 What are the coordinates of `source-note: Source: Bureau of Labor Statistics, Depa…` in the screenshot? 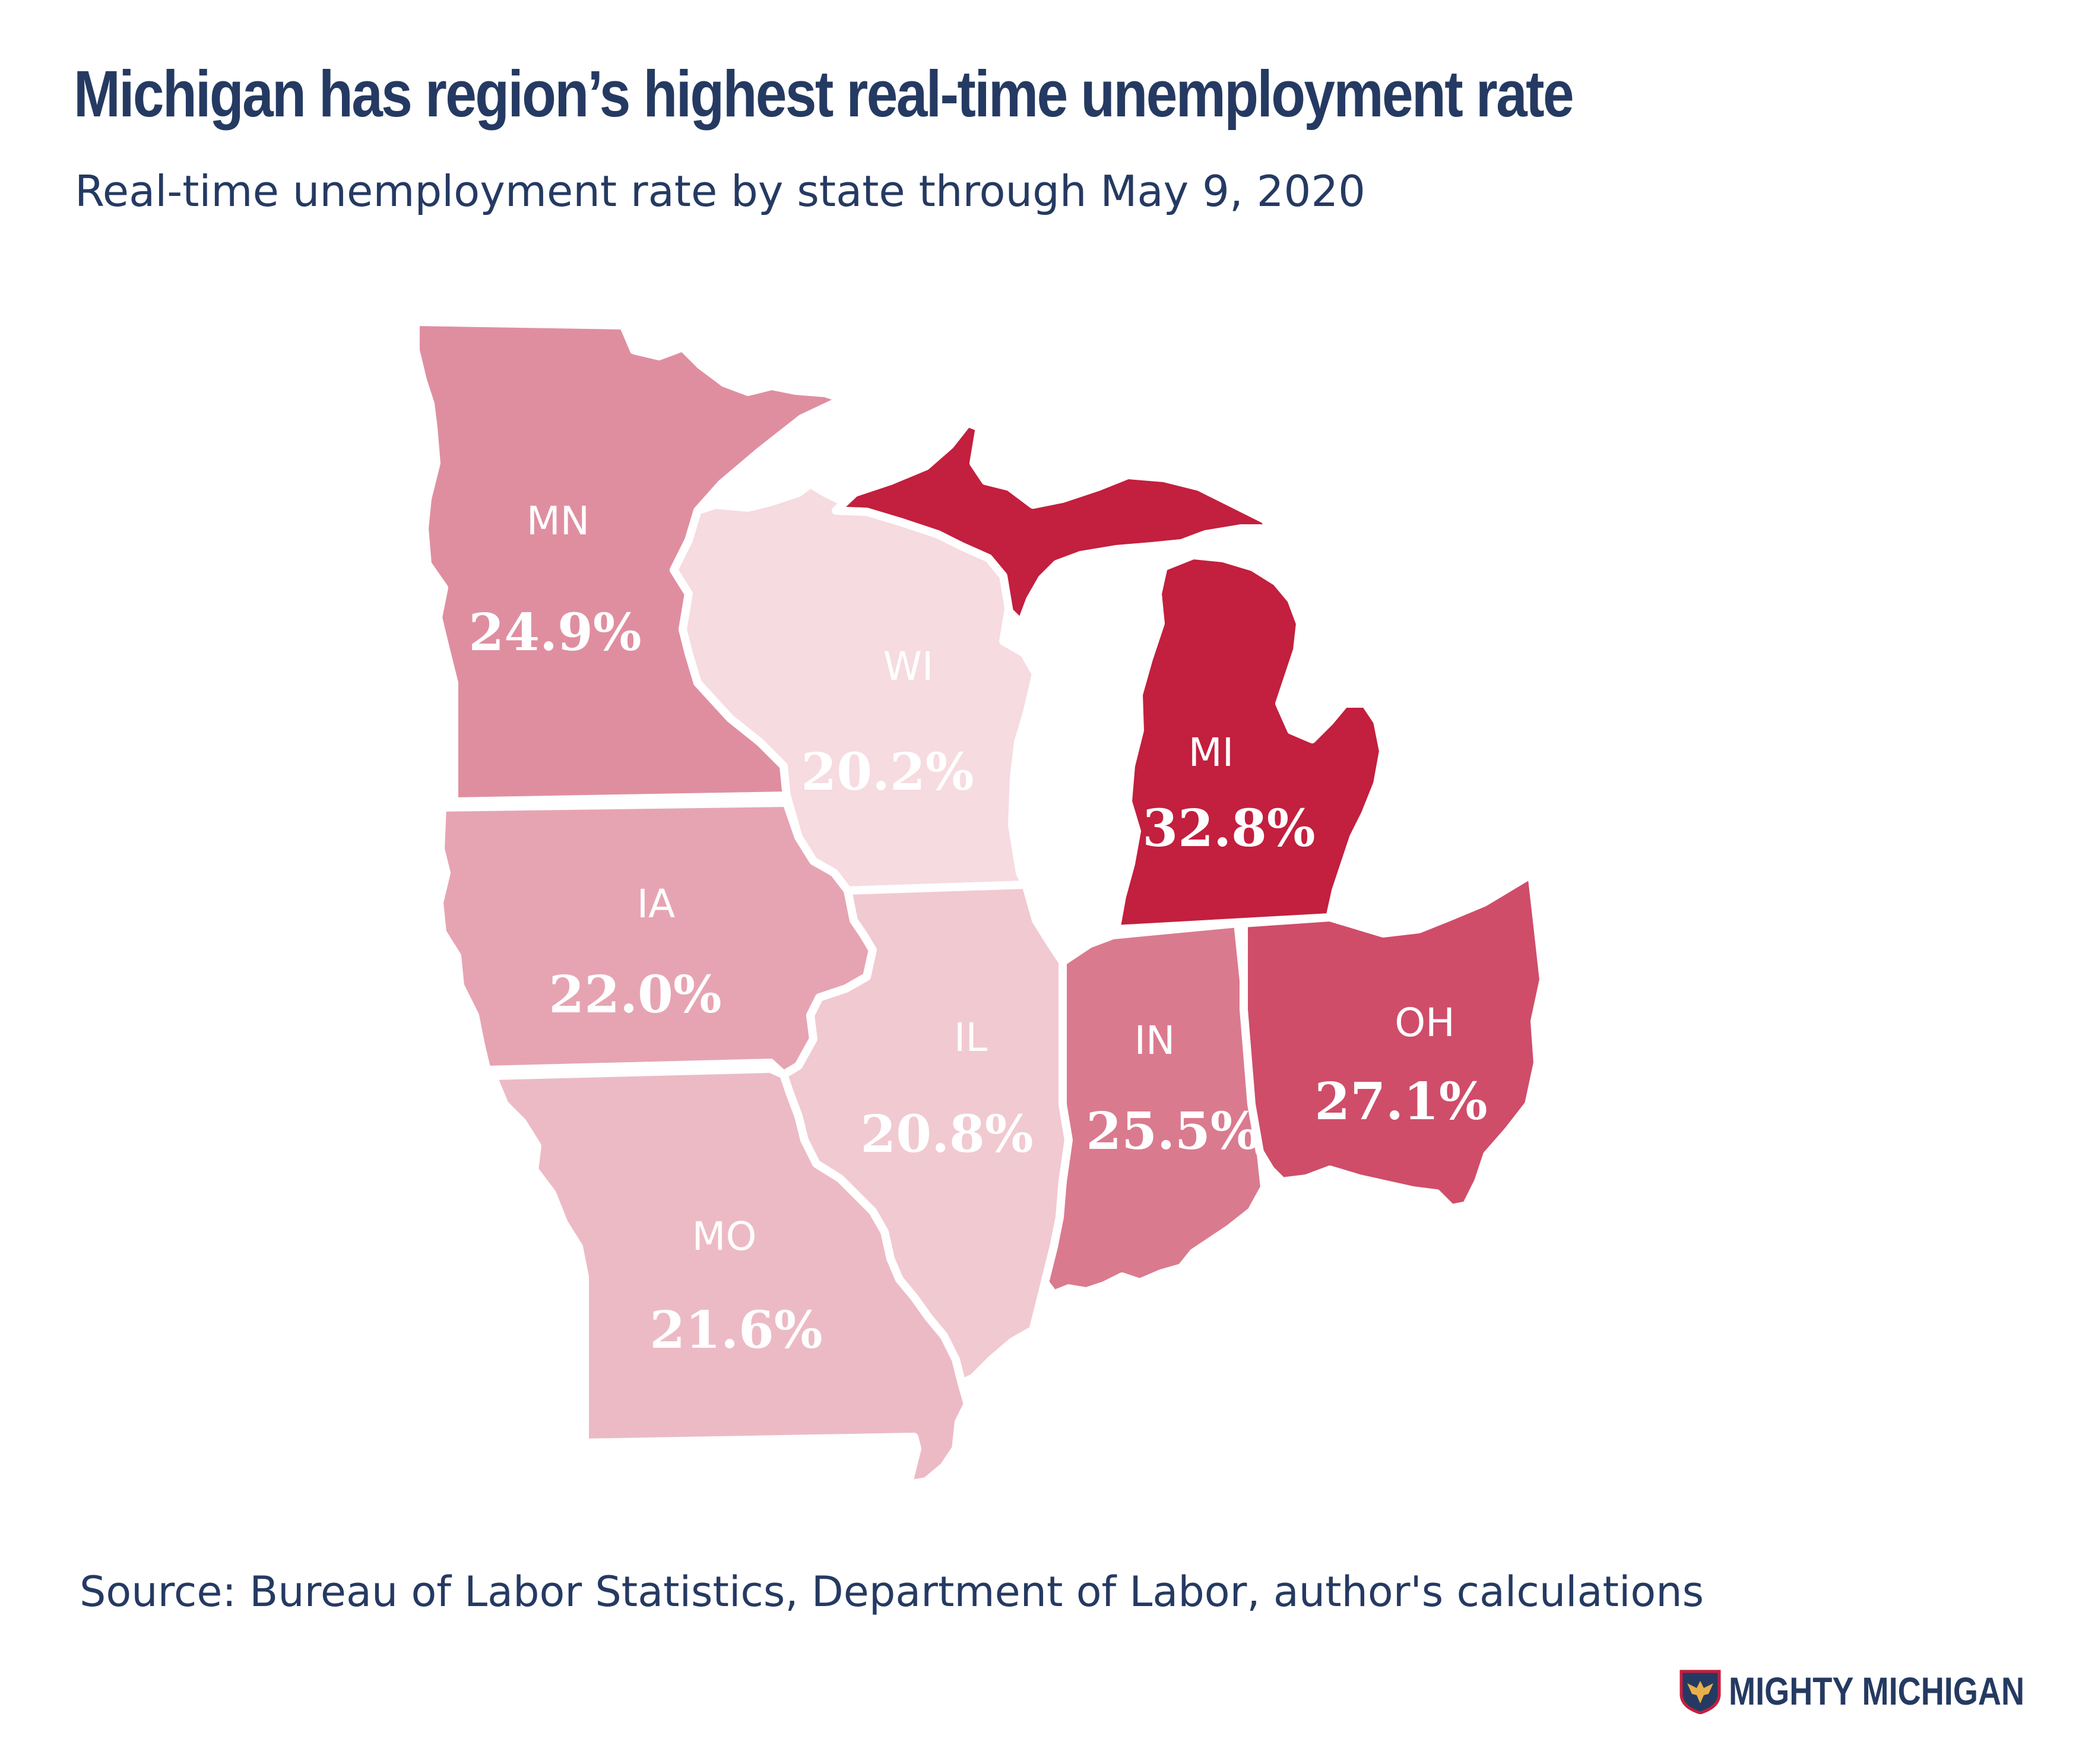 It's located at (892, 1592).